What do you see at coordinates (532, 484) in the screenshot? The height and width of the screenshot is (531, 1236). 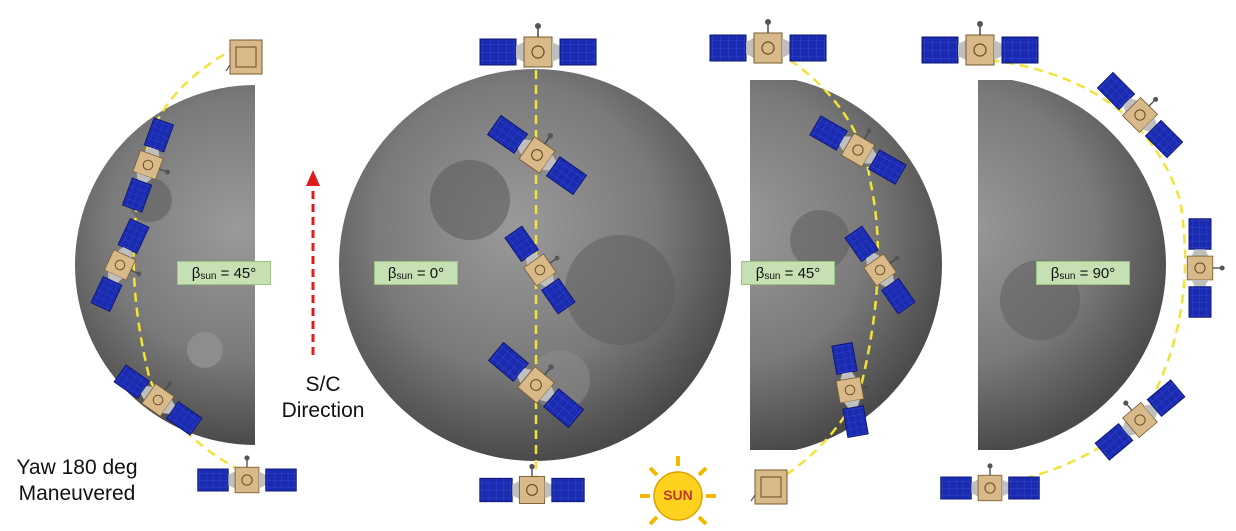 I see `spacecraft-center-bottom` at bounding box center [532, 484].